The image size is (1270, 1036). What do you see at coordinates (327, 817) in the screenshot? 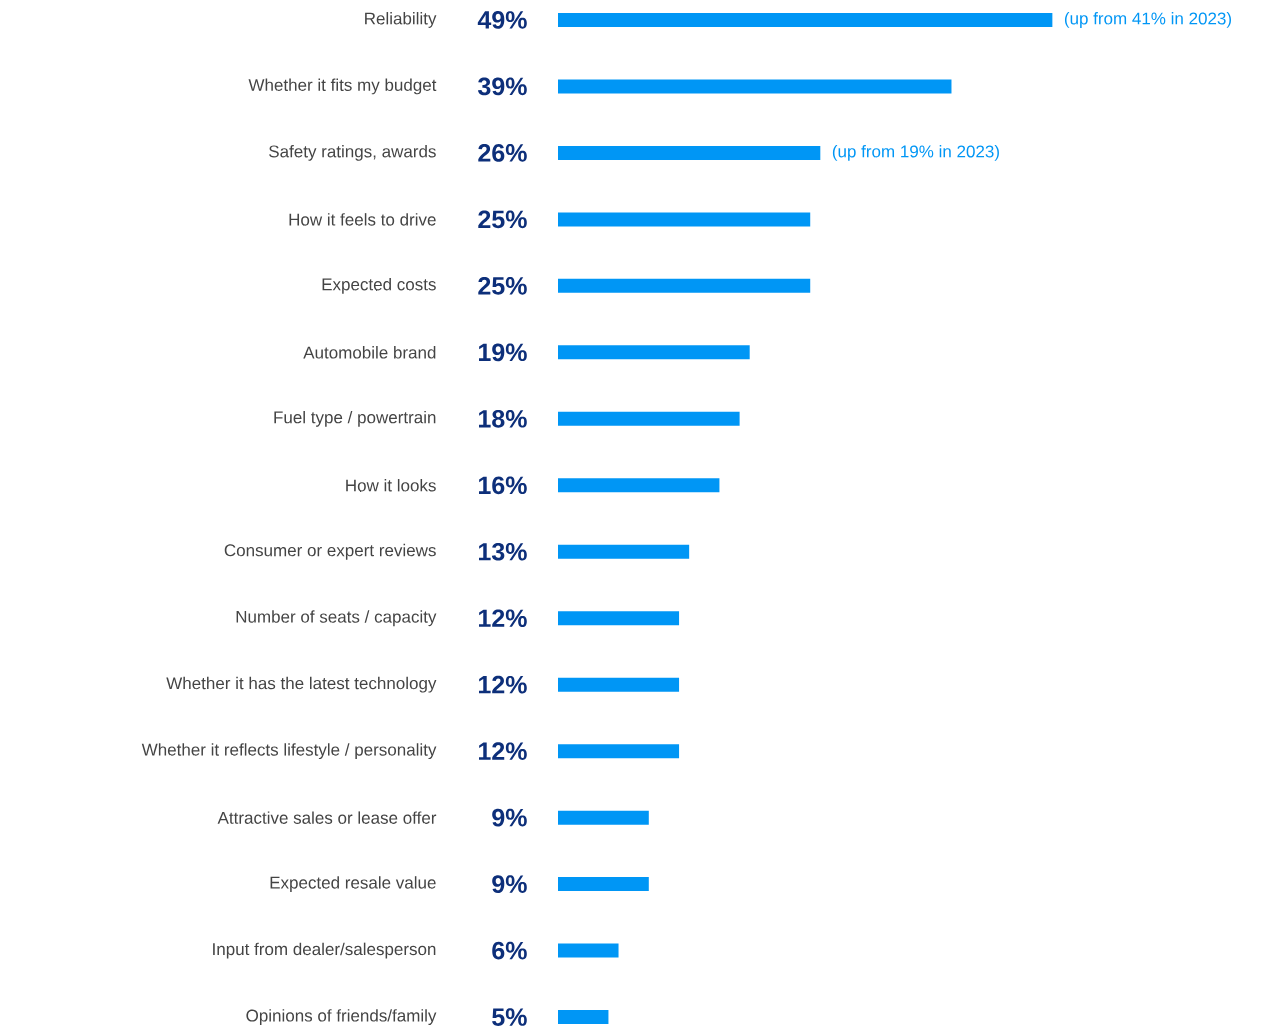
I see `y-tick-label: Attractive sales or lease offer` at bounding box center [327, 817].